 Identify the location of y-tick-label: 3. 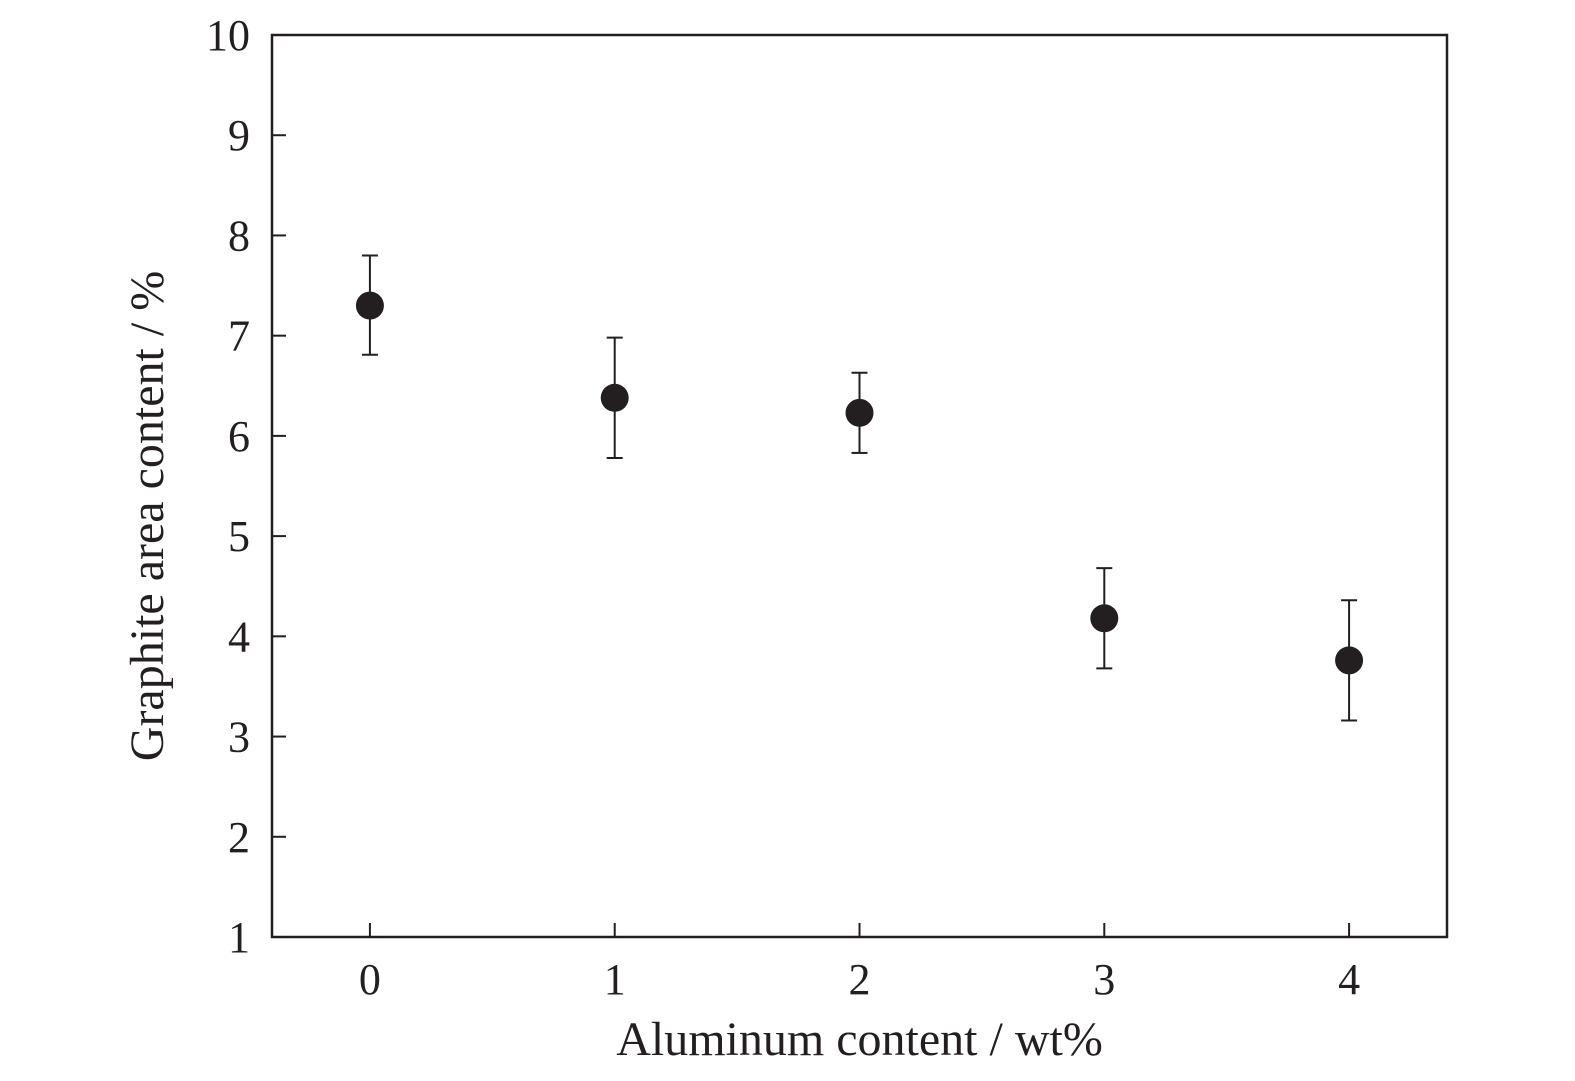
(239, 737).